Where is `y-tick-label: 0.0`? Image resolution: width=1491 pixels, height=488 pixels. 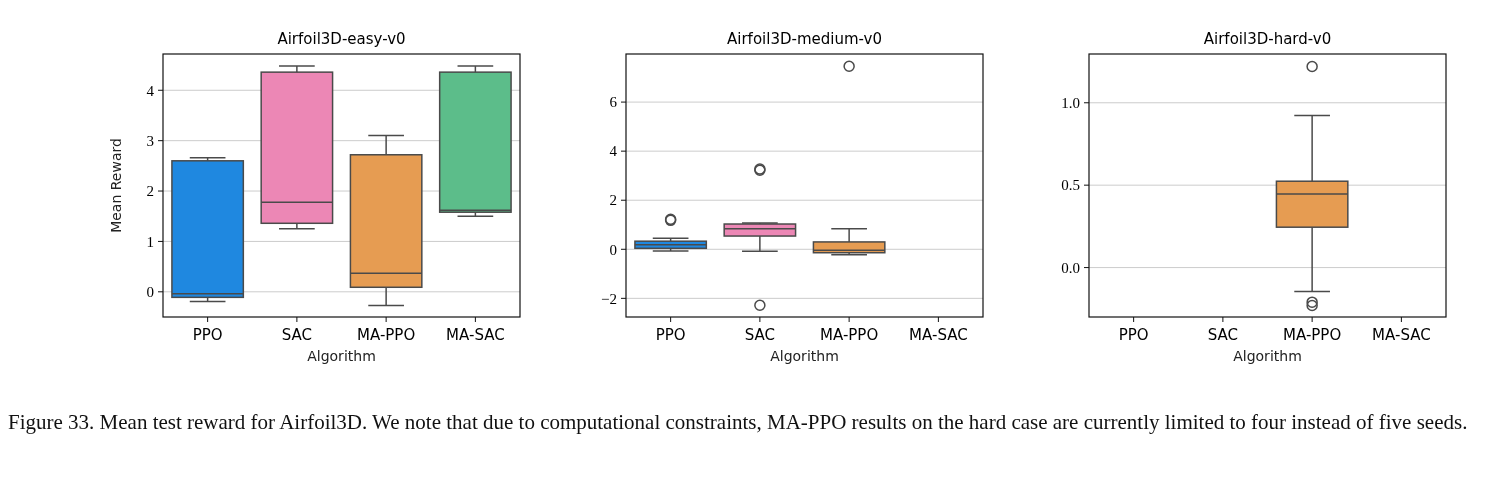 y-tick-label: 0.0 is located at coordinates (1070, 267).